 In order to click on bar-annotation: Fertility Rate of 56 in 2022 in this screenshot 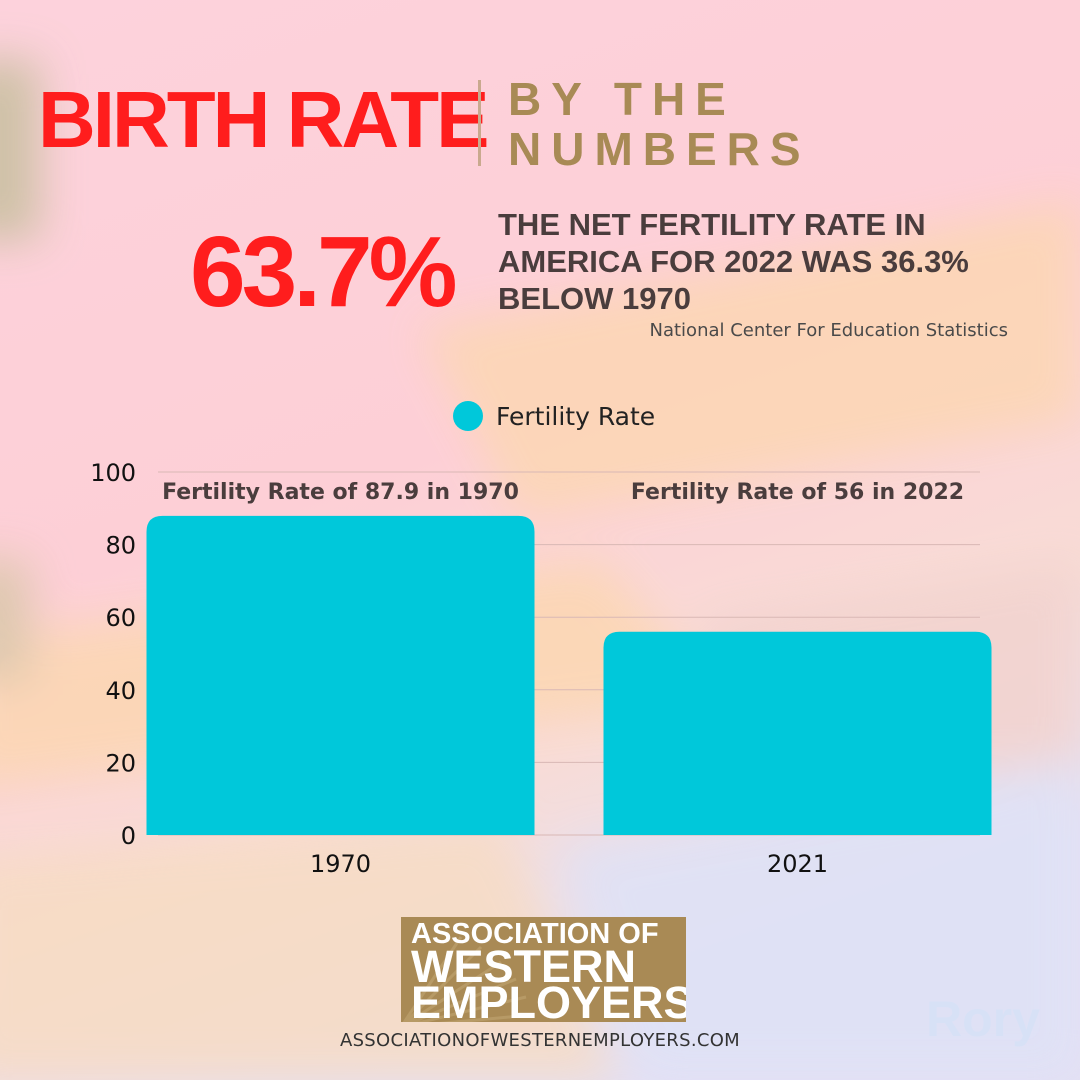, I will do `click(797, 492)`.